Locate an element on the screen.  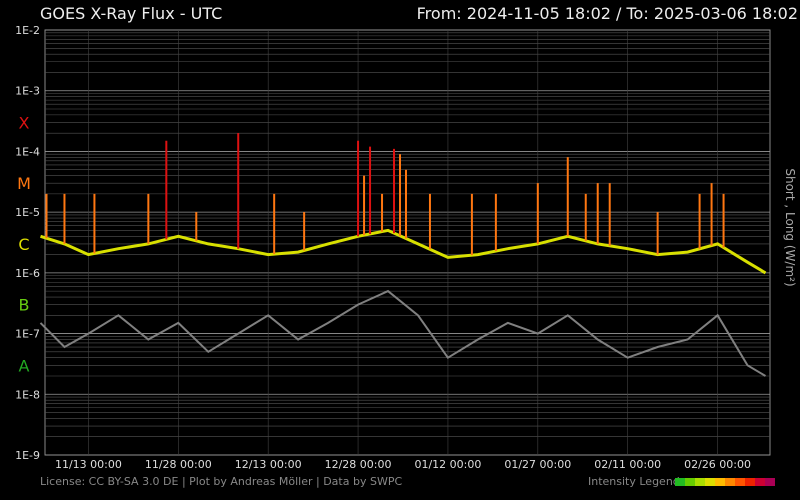
y-tick-label: 1E-4 is located at coordinates (27, 151).